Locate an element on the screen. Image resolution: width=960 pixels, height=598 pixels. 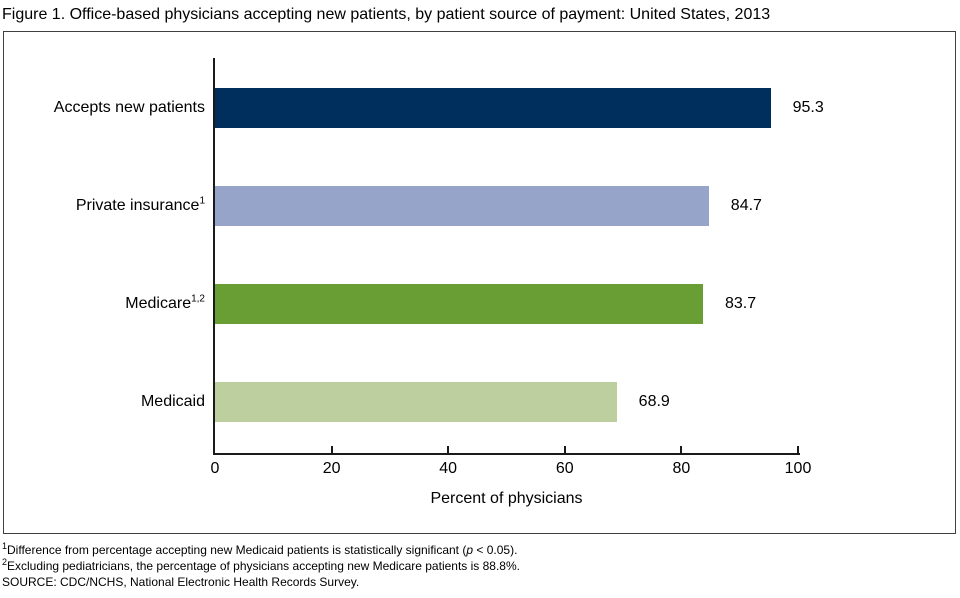
bar-row-medicaid: Medicaid 68.9 is located at coordinates (480, 402).